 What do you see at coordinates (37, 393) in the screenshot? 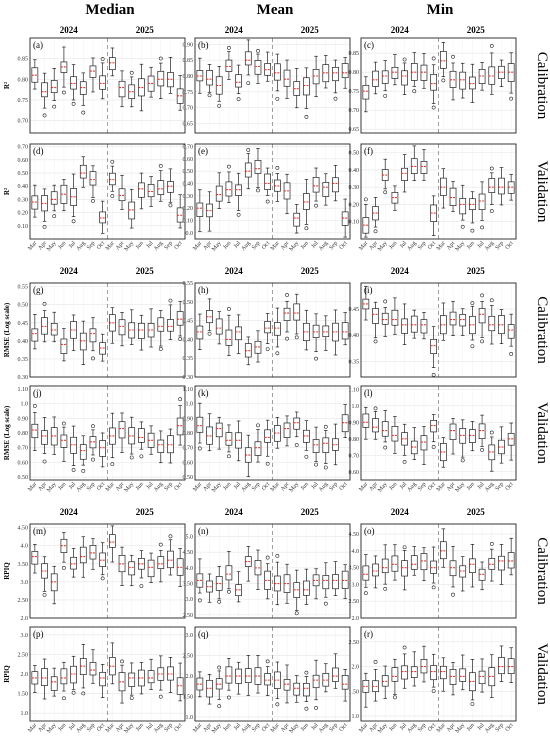
I see `panel-label: (j)` at bounding box center [37, 393].